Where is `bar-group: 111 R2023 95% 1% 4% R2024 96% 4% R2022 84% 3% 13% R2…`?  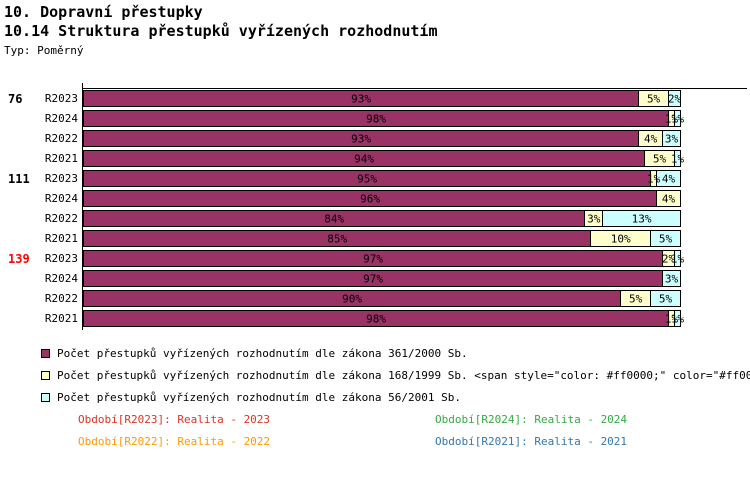 bar-group: 111 R2023 95% 1% 4% R2024 96% 4% R2022 84% 3% 13% R2… is located at coordinates (340, 208).